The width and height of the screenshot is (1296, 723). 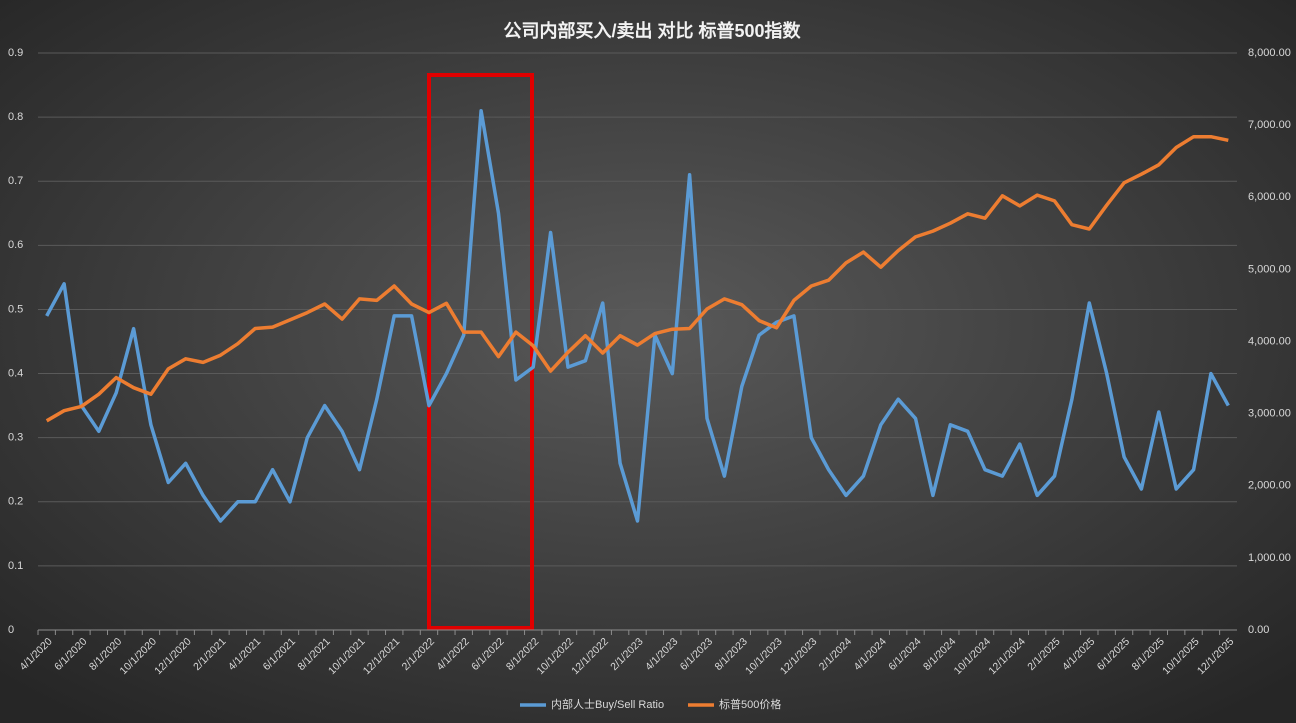 I want to click on y-tick-label: 0.4, so click(x=15, y=373).